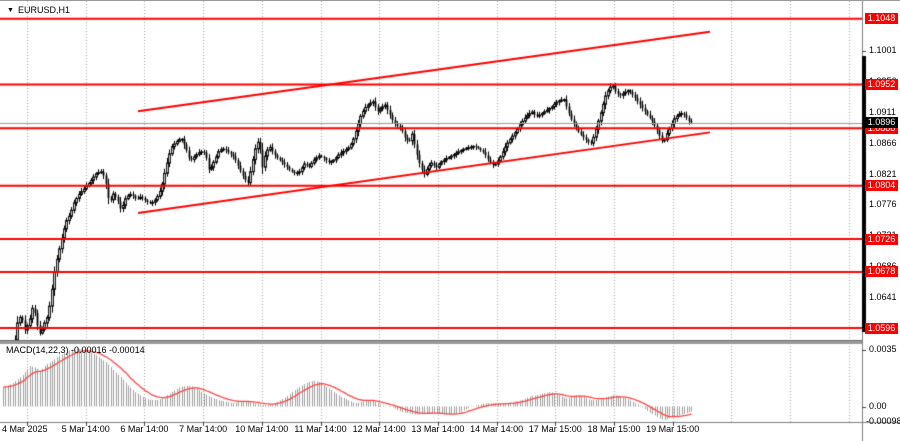  Describe the element at coordinates (883, 142) in the screenshot. I see `price-tick-label: 1.0866` at that location.